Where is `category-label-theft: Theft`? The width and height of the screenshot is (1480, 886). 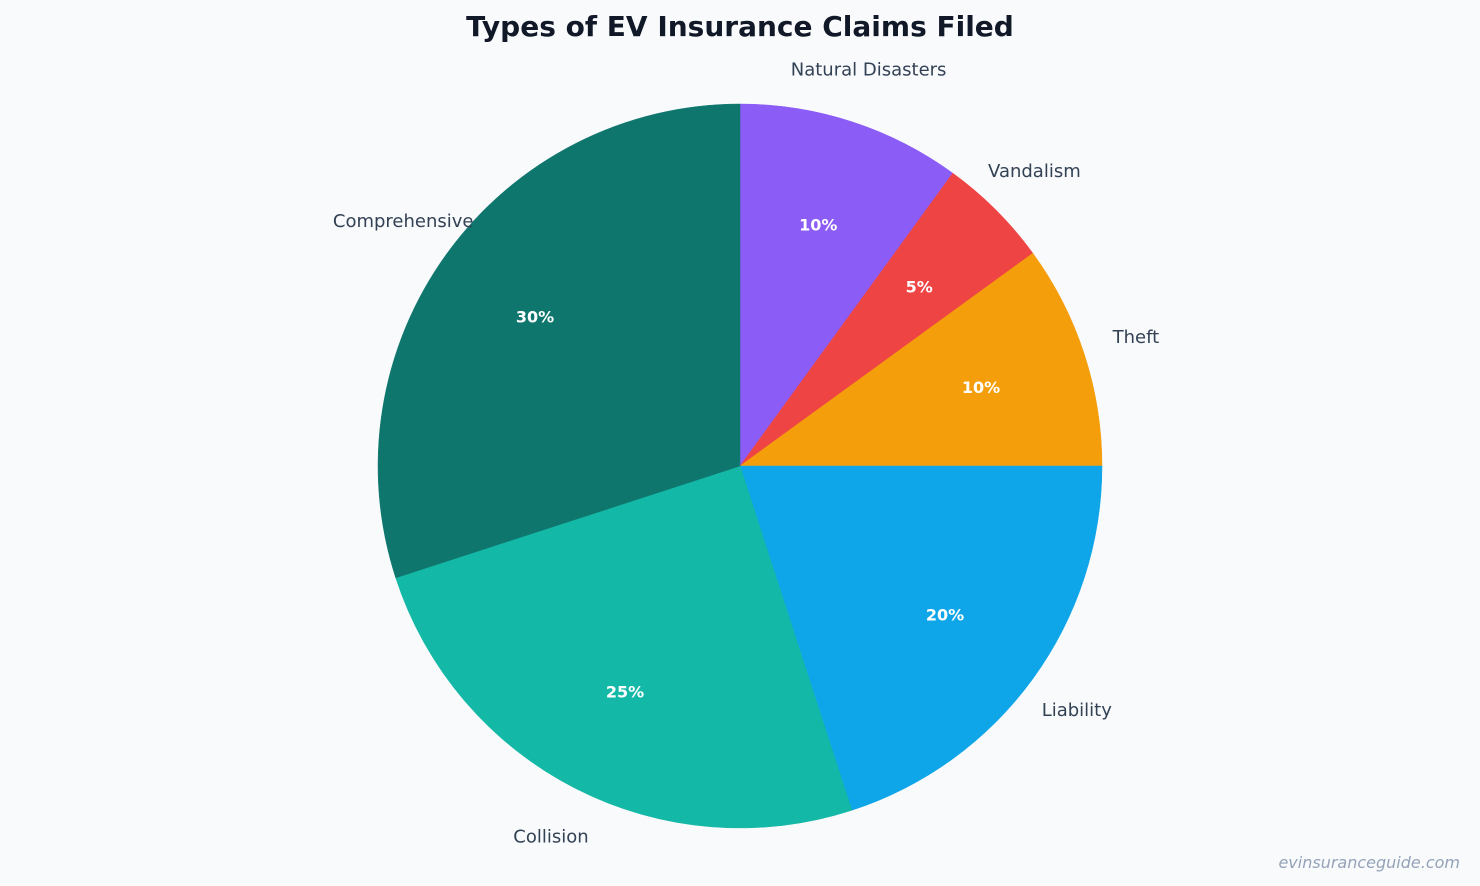
category-label-theft: Theft is located at coordinates (1136, 337).